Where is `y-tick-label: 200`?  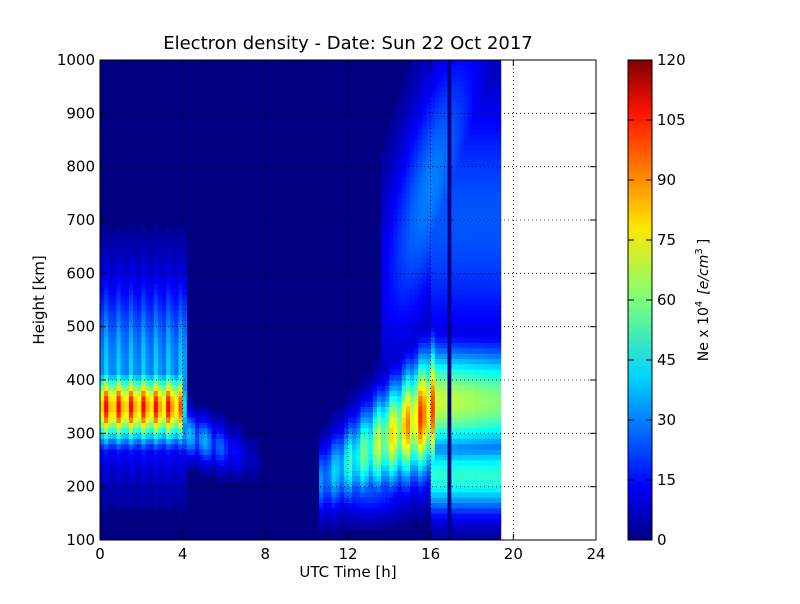
y-tick-label: 200 is located at coordinates (80, 487).